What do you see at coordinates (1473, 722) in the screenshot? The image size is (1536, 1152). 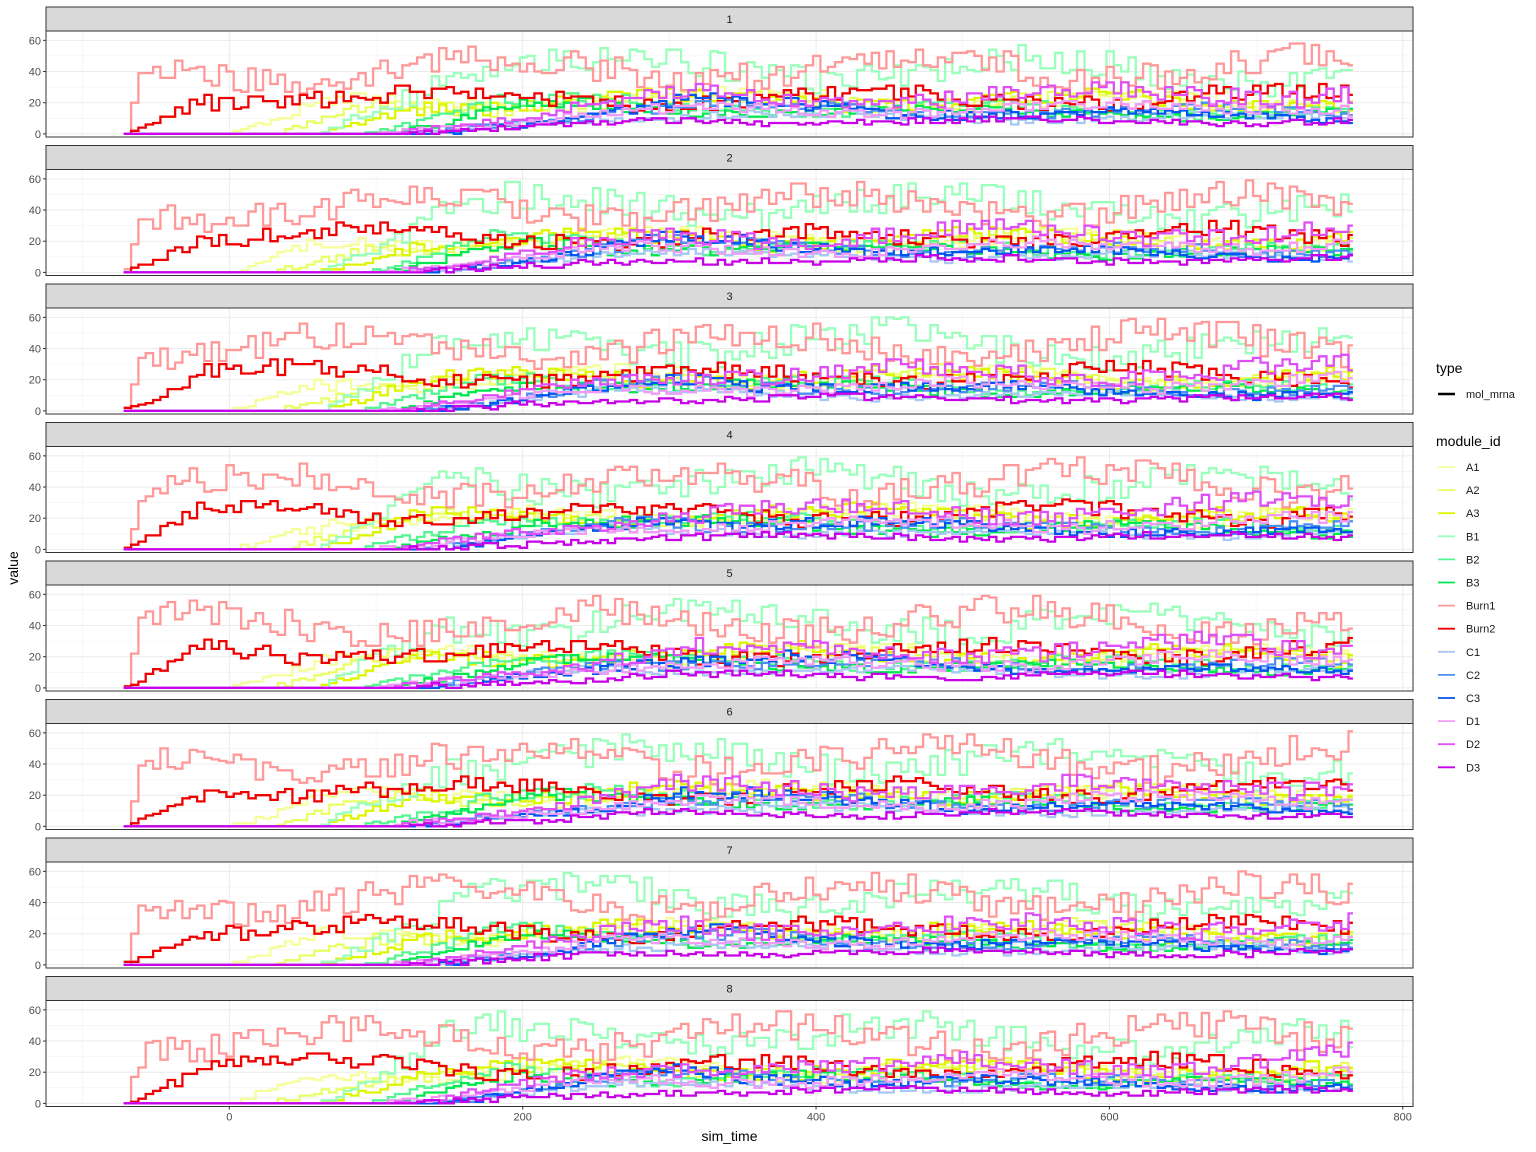 I see `legend-label-D1: D1` at bounding box center [1473, 722].